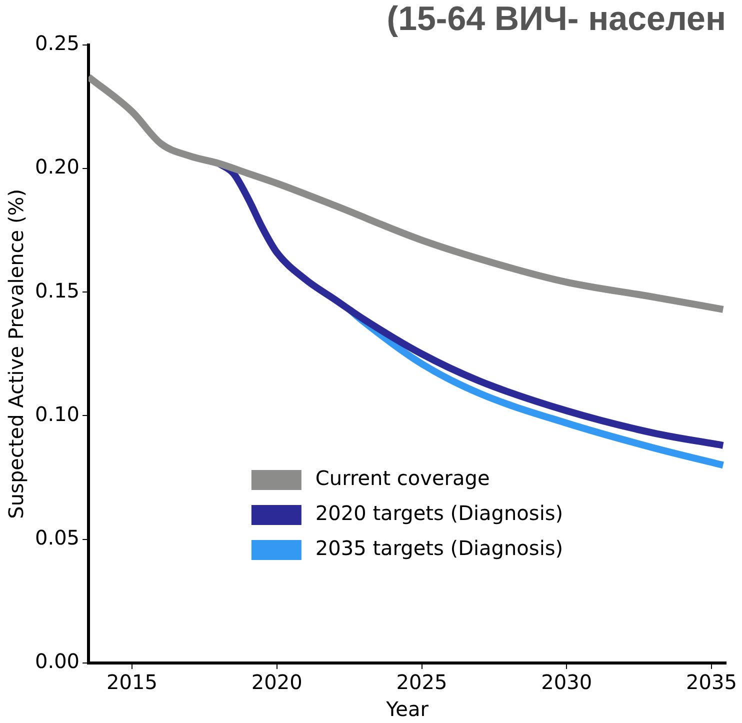  What do you see at coordinates (711, 682) in the screenshot?
I see `x-tick-label: 2035` at bounding box center [711, 682].